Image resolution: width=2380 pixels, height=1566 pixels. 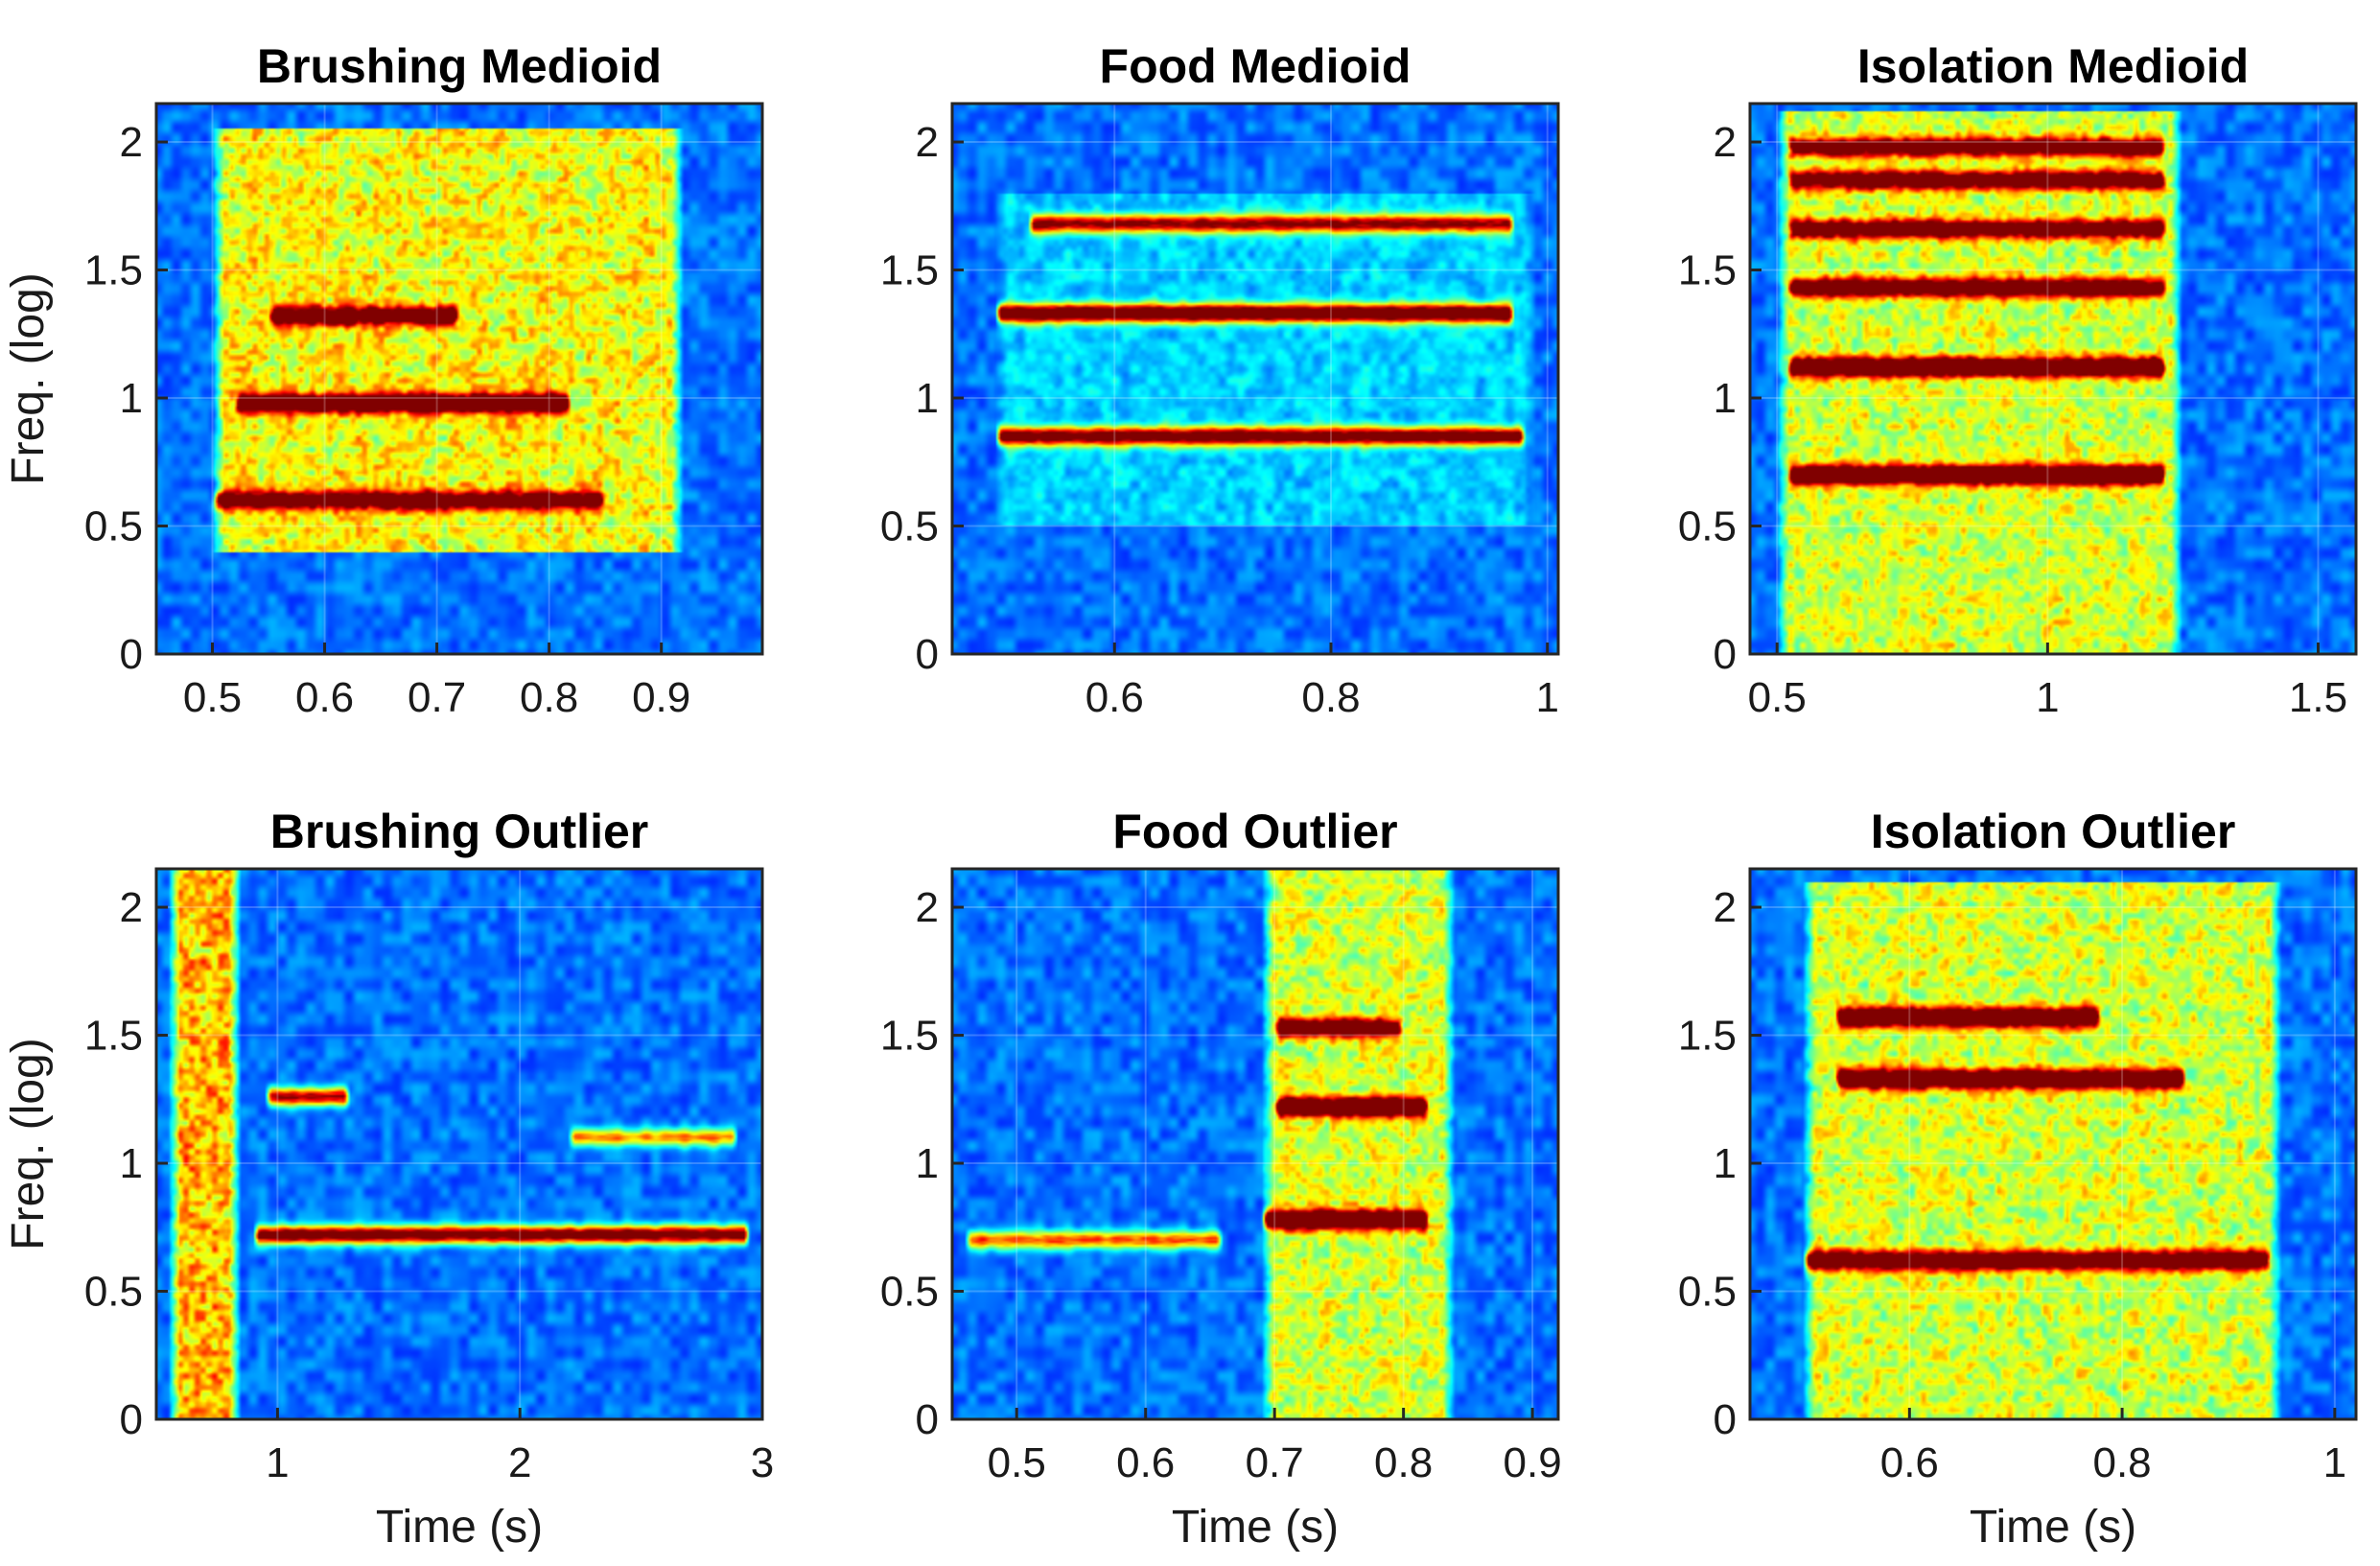 What do you see at coordinates (2053, 66) in the screenshot?
I see `panel-title: Isolation Medioid` at bounding box center [2053, 66].